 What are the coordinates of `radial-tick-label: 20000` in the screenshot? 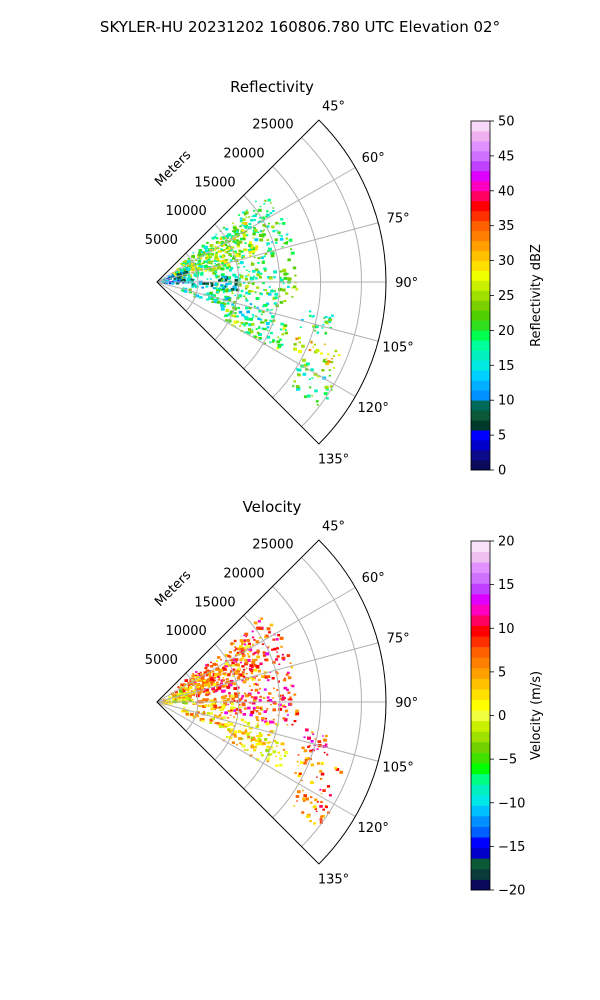 It's located at (243, 153).